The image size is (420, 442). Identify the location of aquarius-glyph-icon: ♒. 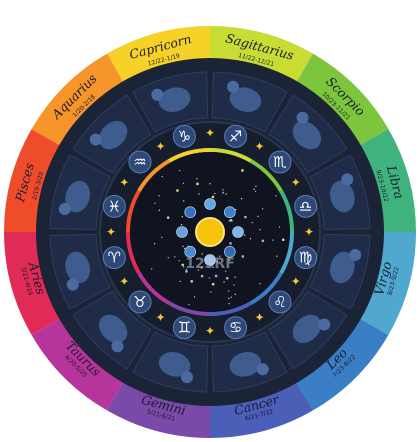
(139, 162).